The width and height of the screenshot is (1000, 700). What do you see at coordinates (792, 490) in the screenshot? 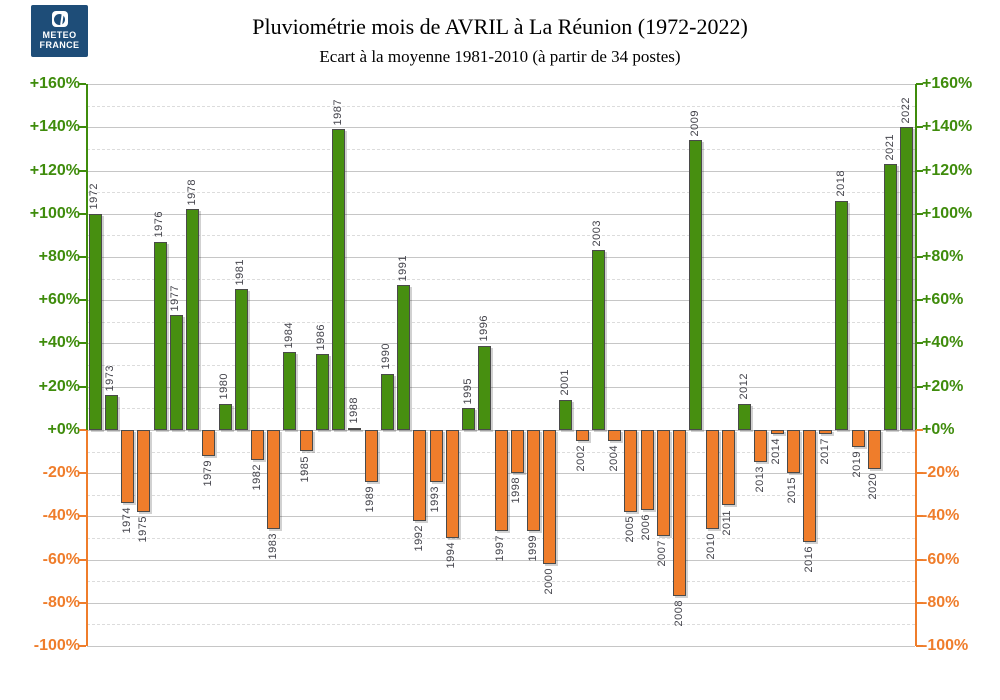
I see `bar-label-2015: 2015` at bounding box center [792, 490].